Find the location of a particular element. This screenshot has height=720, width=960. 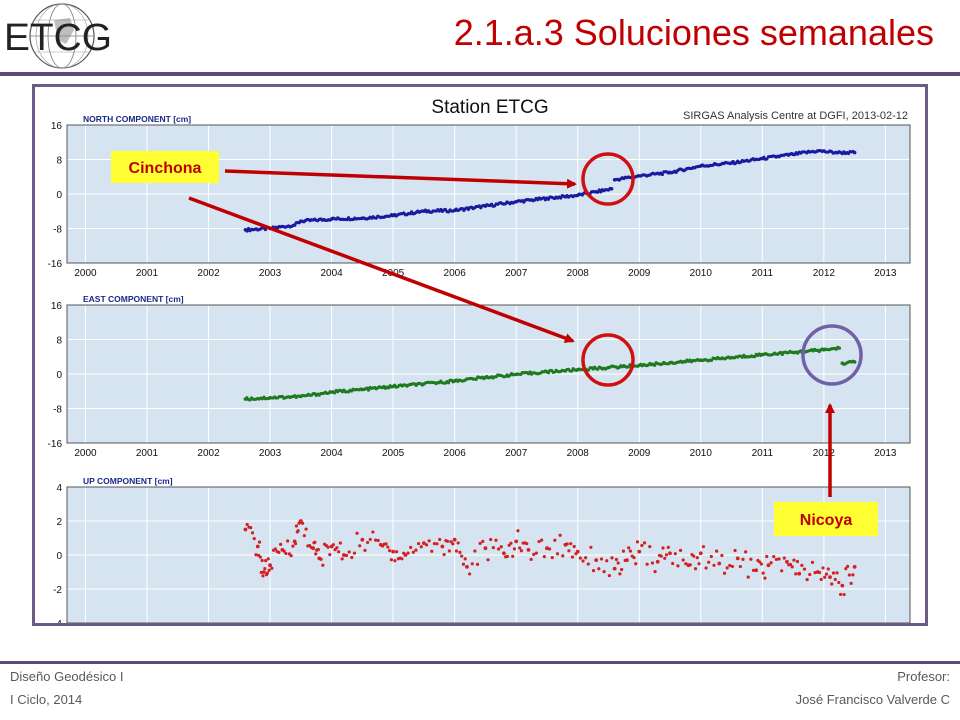

y-tick-label: 16 is located at coordinates (57, 126).